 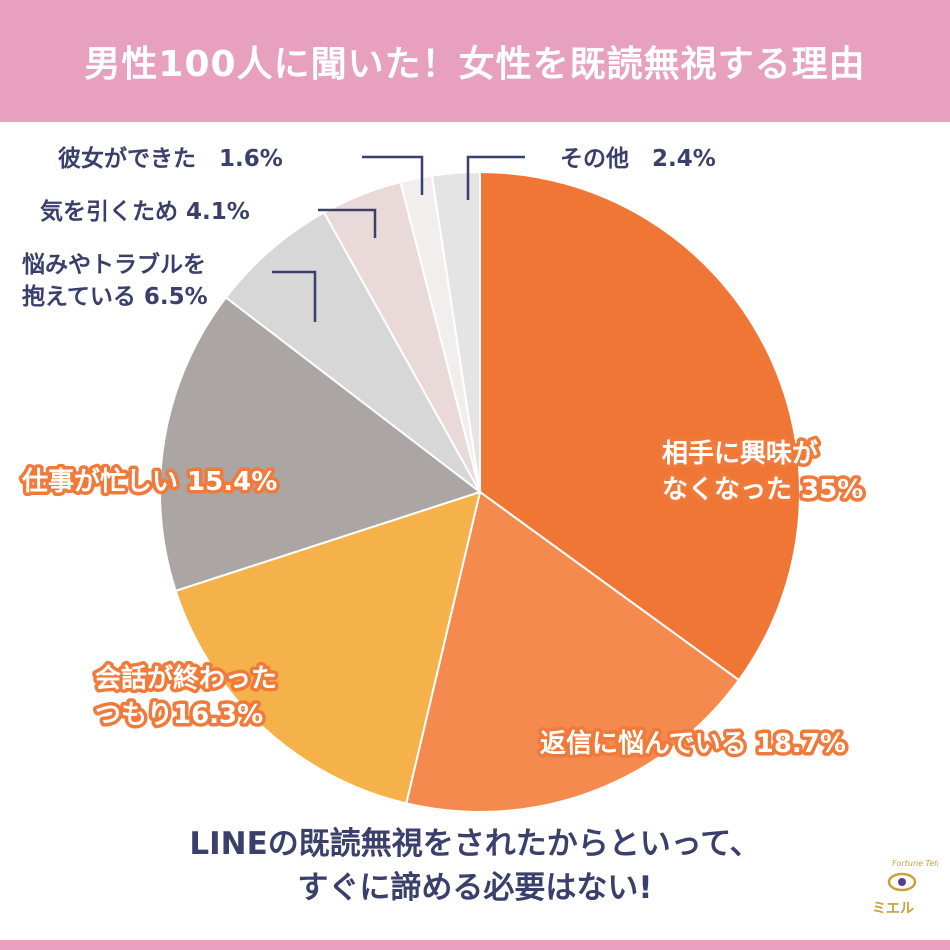 I want to click on slice-label: 仕事が忙しい 15.4%, so click(x=149, y=481).